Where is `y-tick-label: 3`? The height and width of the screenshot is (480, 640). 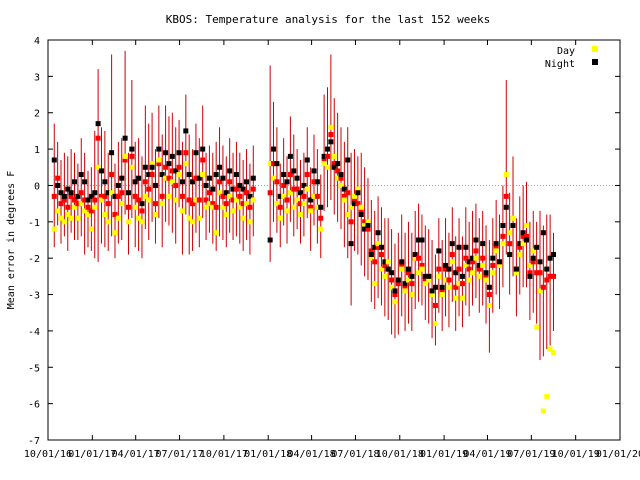 y-tick-label: 3 is located at coordinates (37, 77).